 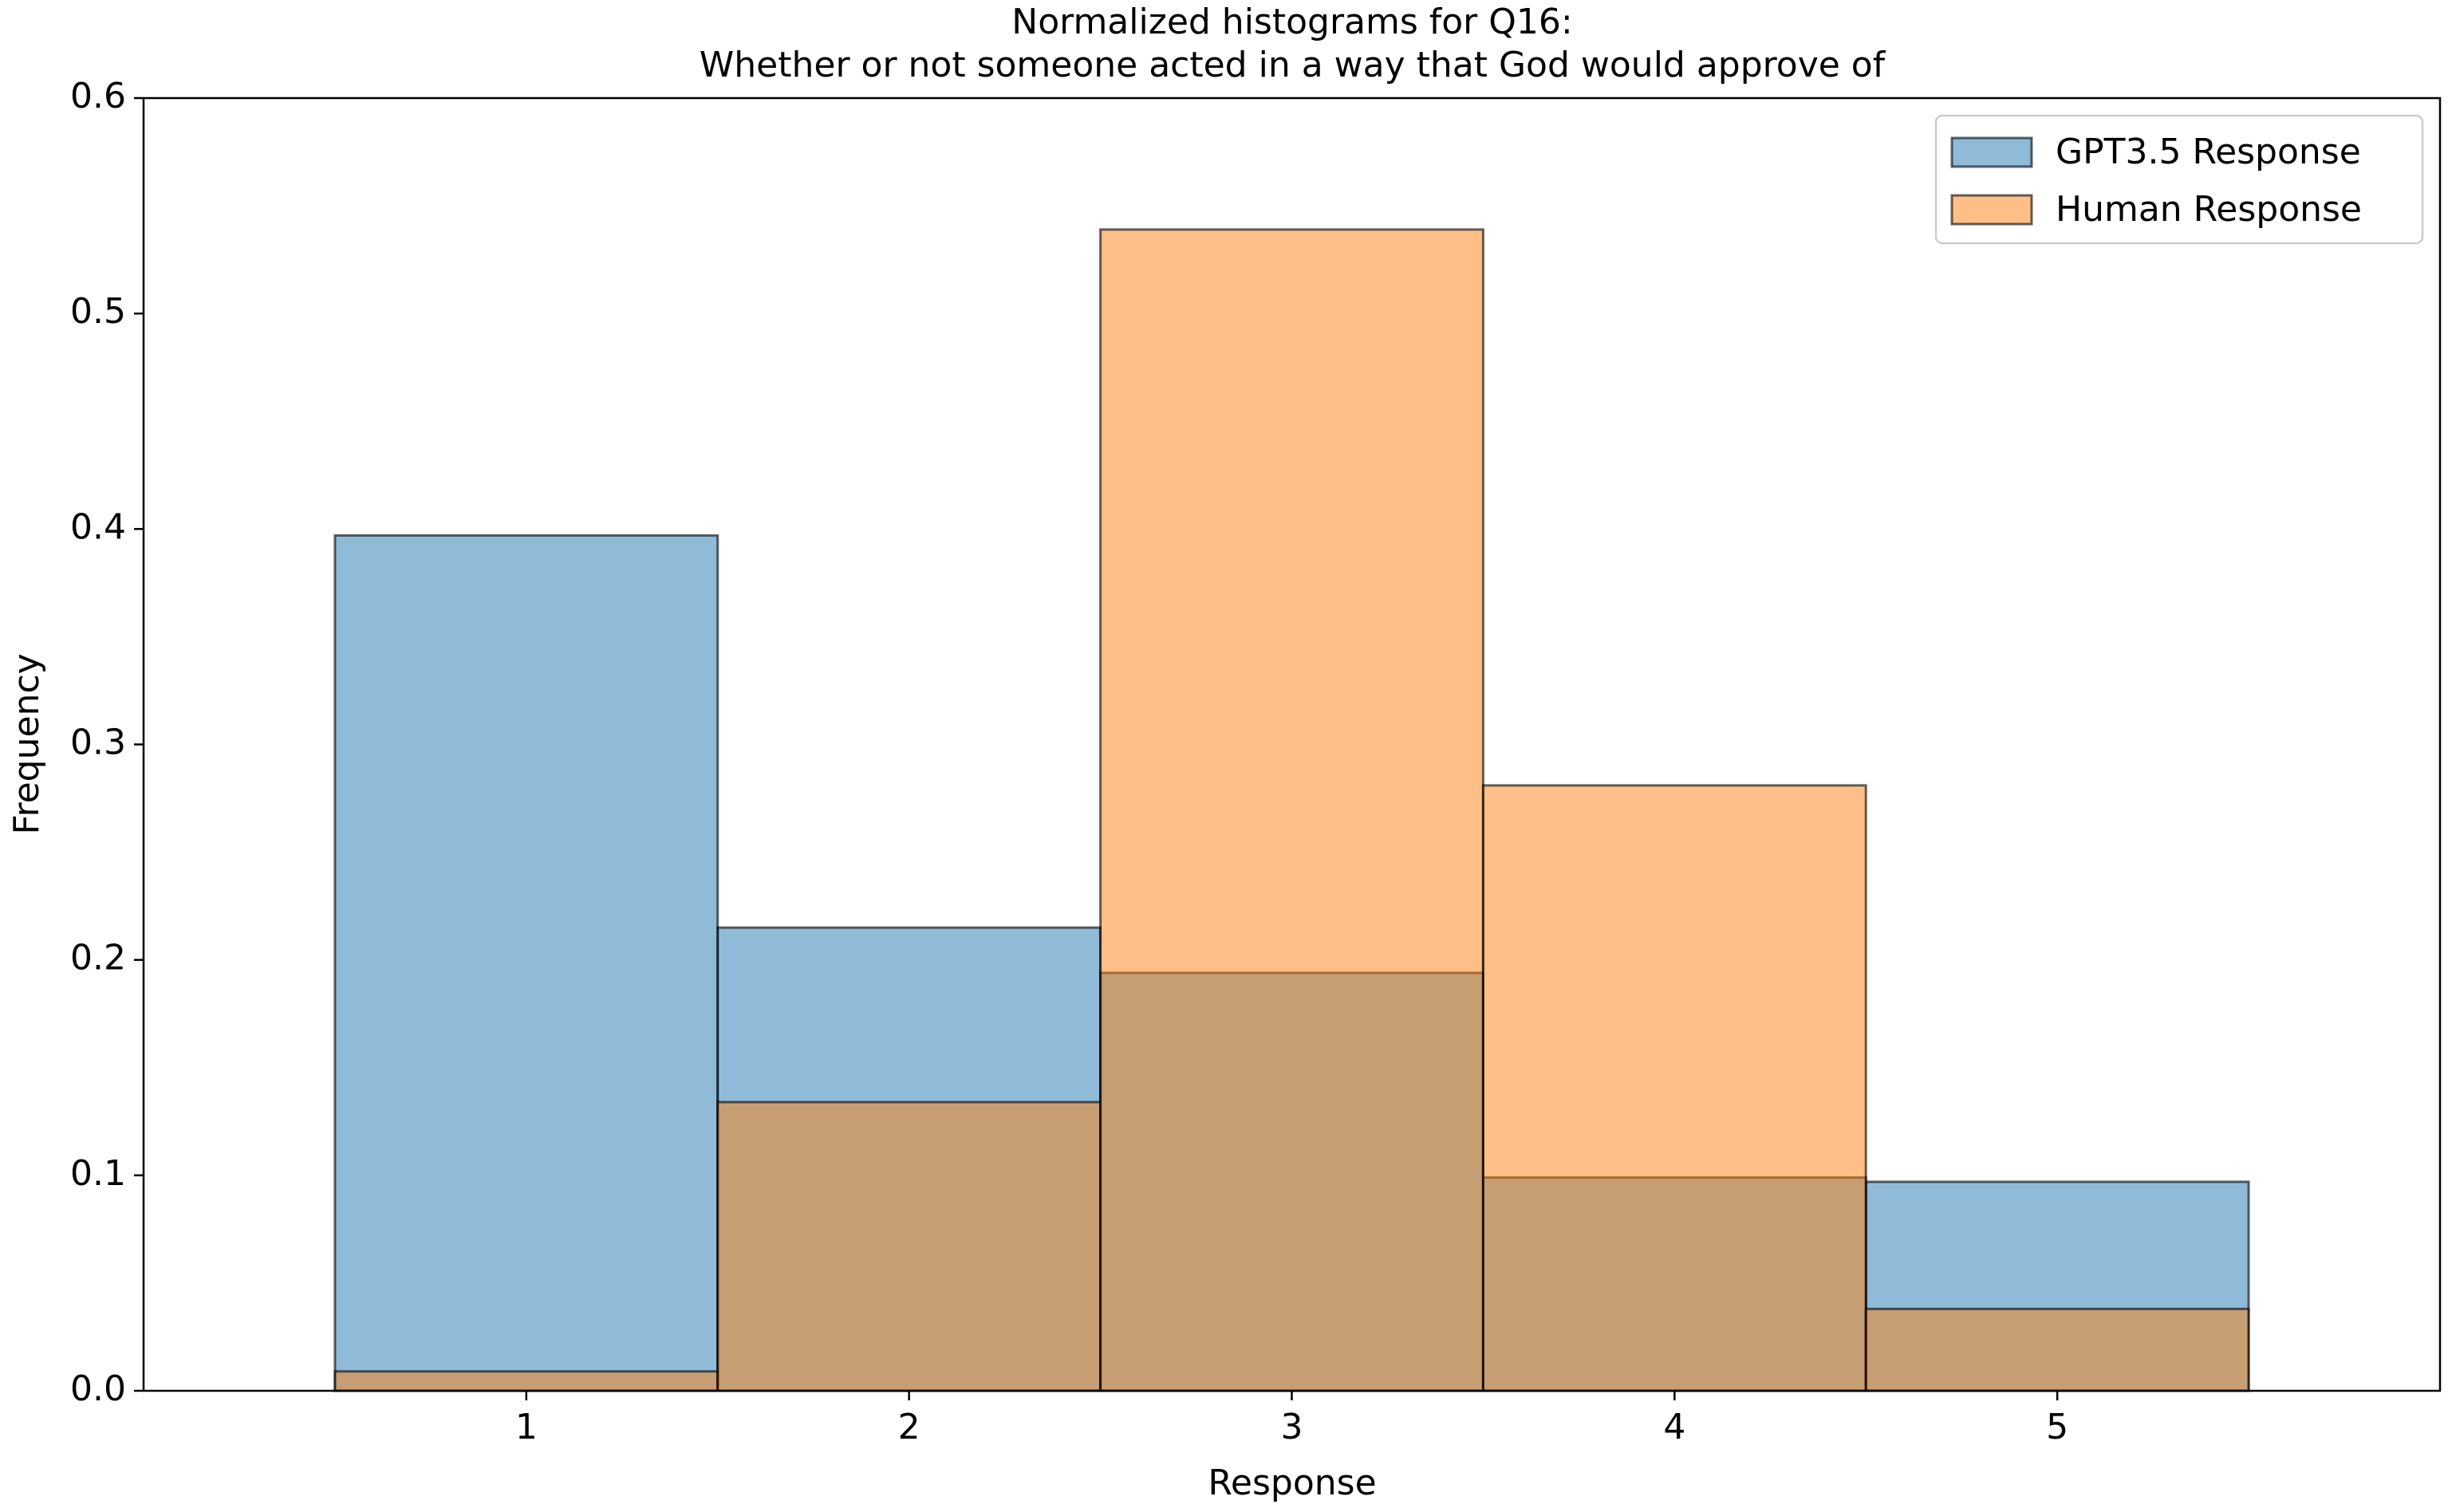 I want to click on legend-box, so click(x=2179, y=179).